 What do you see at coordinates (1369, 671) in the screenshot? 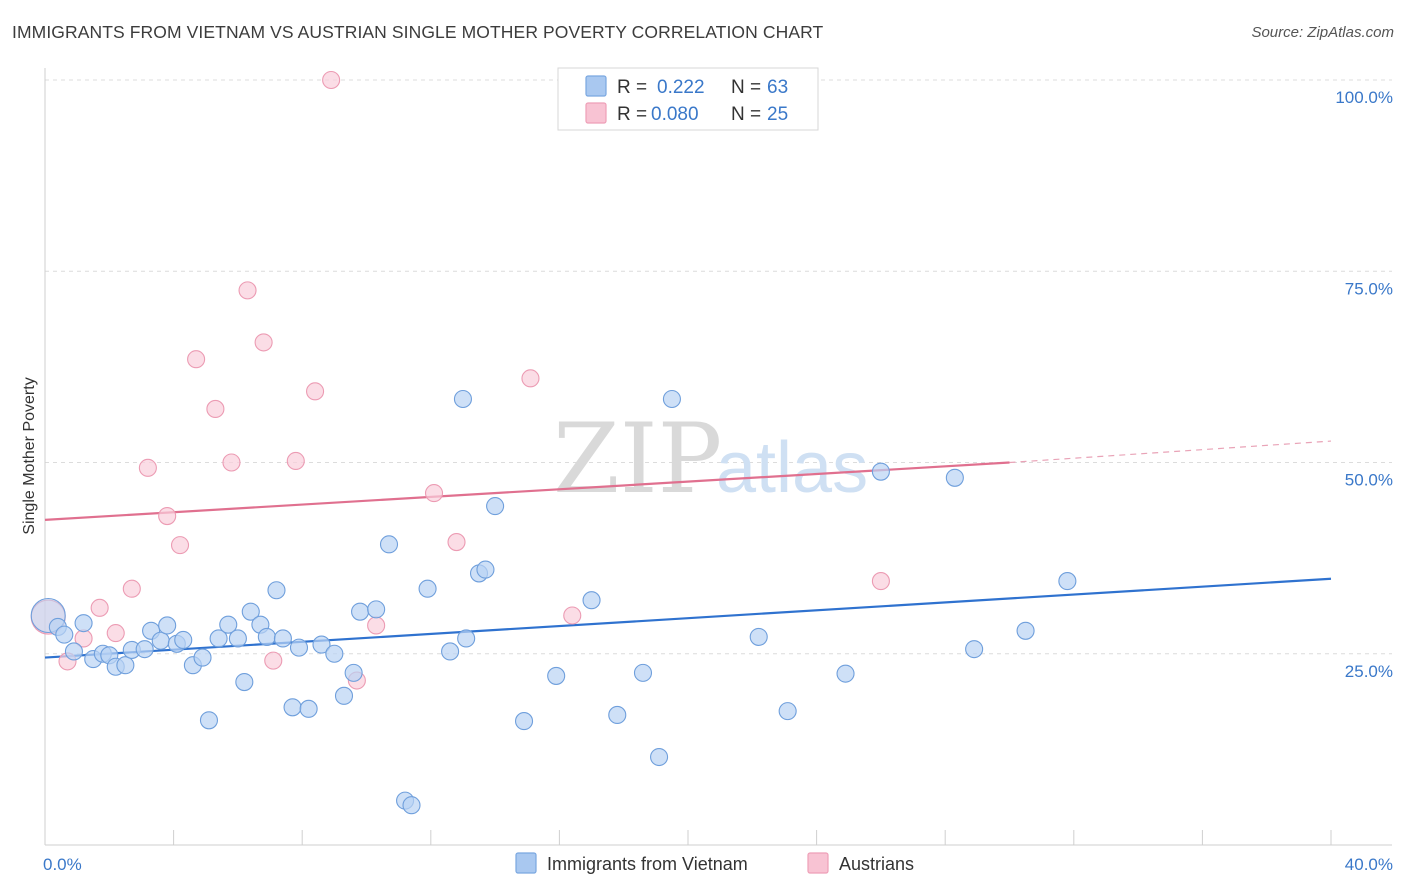
I see `y-tick-label-0: 25.0%` at bounding box center [1369, 671].